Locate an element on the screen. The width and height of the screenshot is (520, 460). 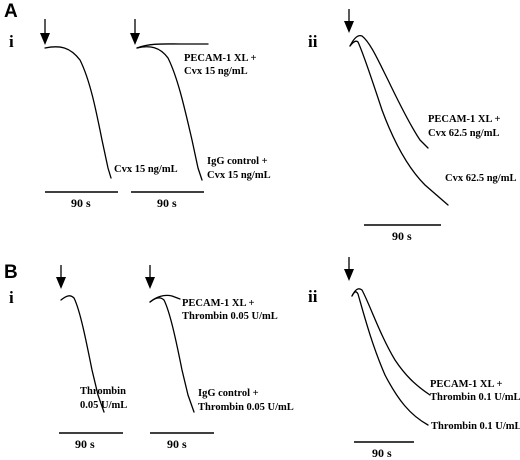
arrow-a-i-left is located at coordinates (45, 32).